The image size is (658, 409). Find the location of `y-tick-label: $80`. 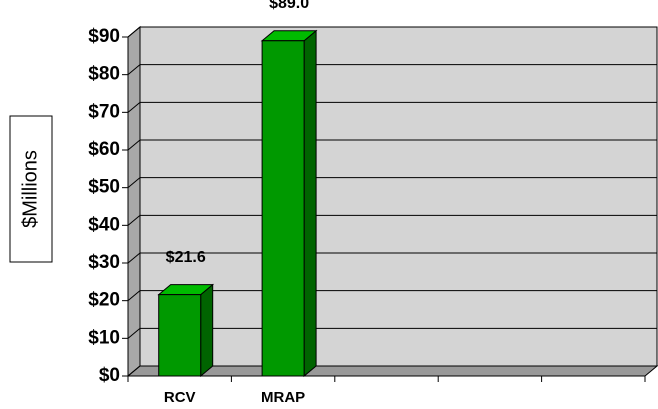

y-tick-label: $80 is located at coordinates (104, 74).